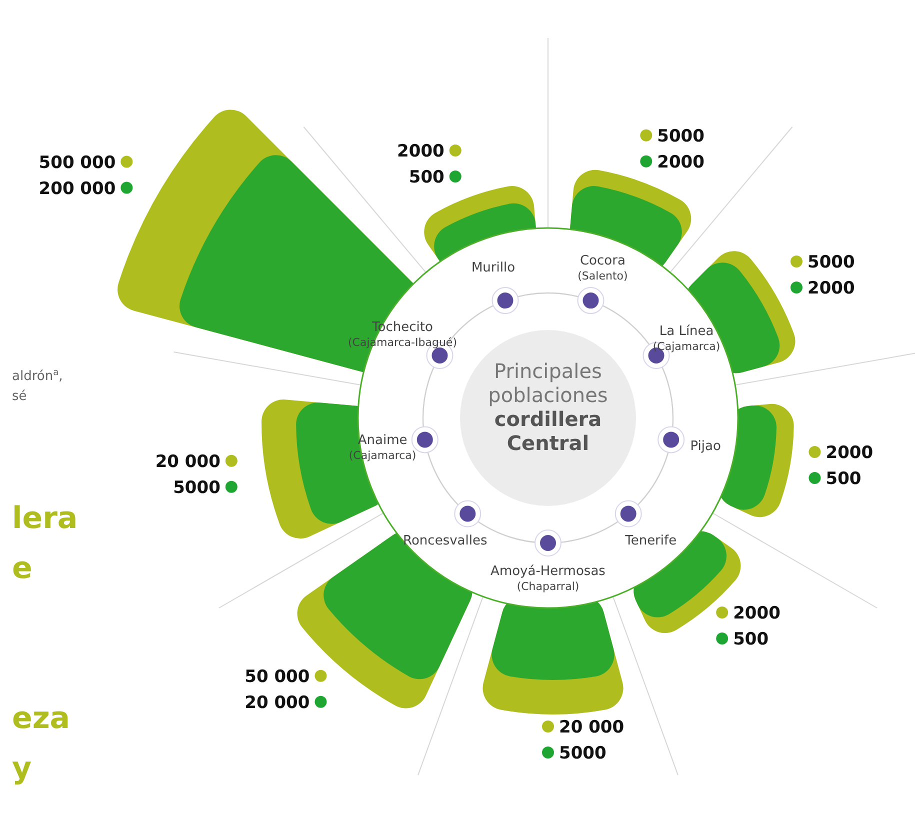 This screenshot has height=823, width=915. I want to click on text: sé, so click(19, 396).